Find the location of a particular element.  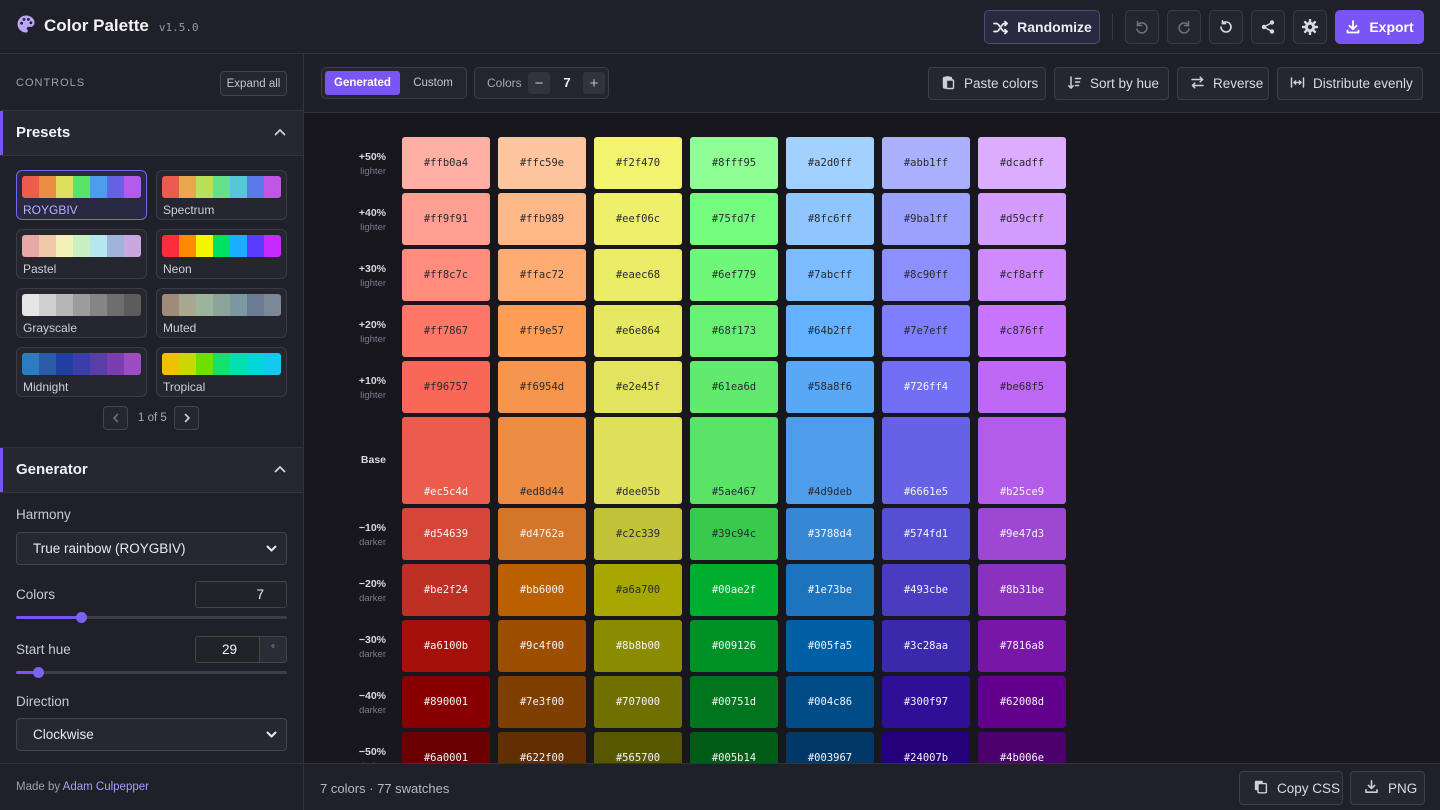

color-swatch: #d54639 is located at coordinates (446, 534).